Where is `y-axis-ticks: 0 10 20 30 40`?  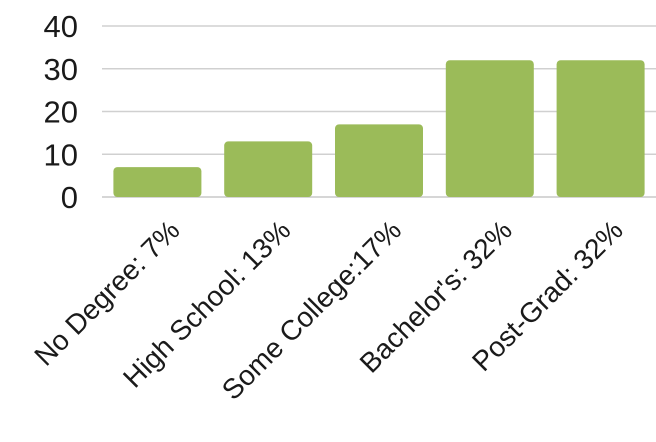
y-axis-ticks: 0 10 20 30 40 is located at coordinates (61, 112).